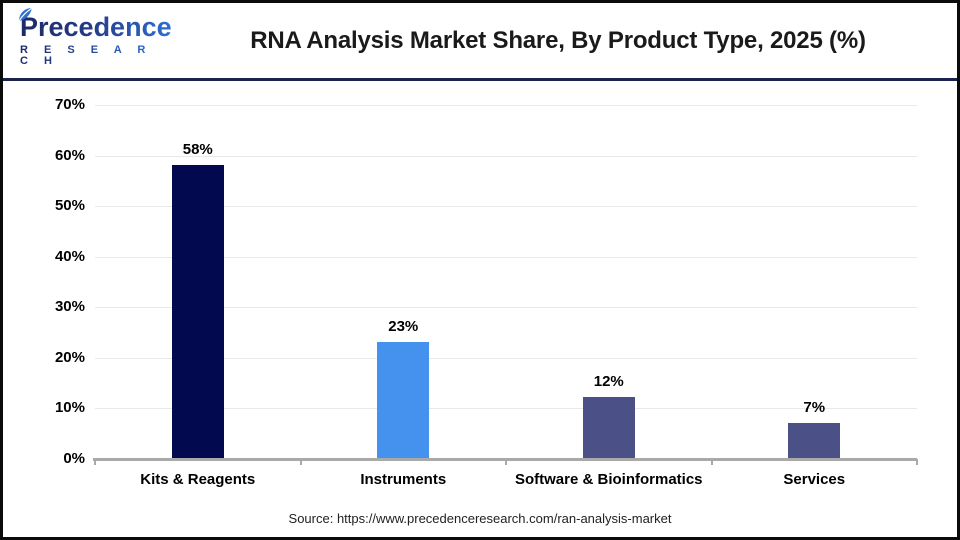  I want to click on logo-brand-text: Precedence, so click(96, 27).